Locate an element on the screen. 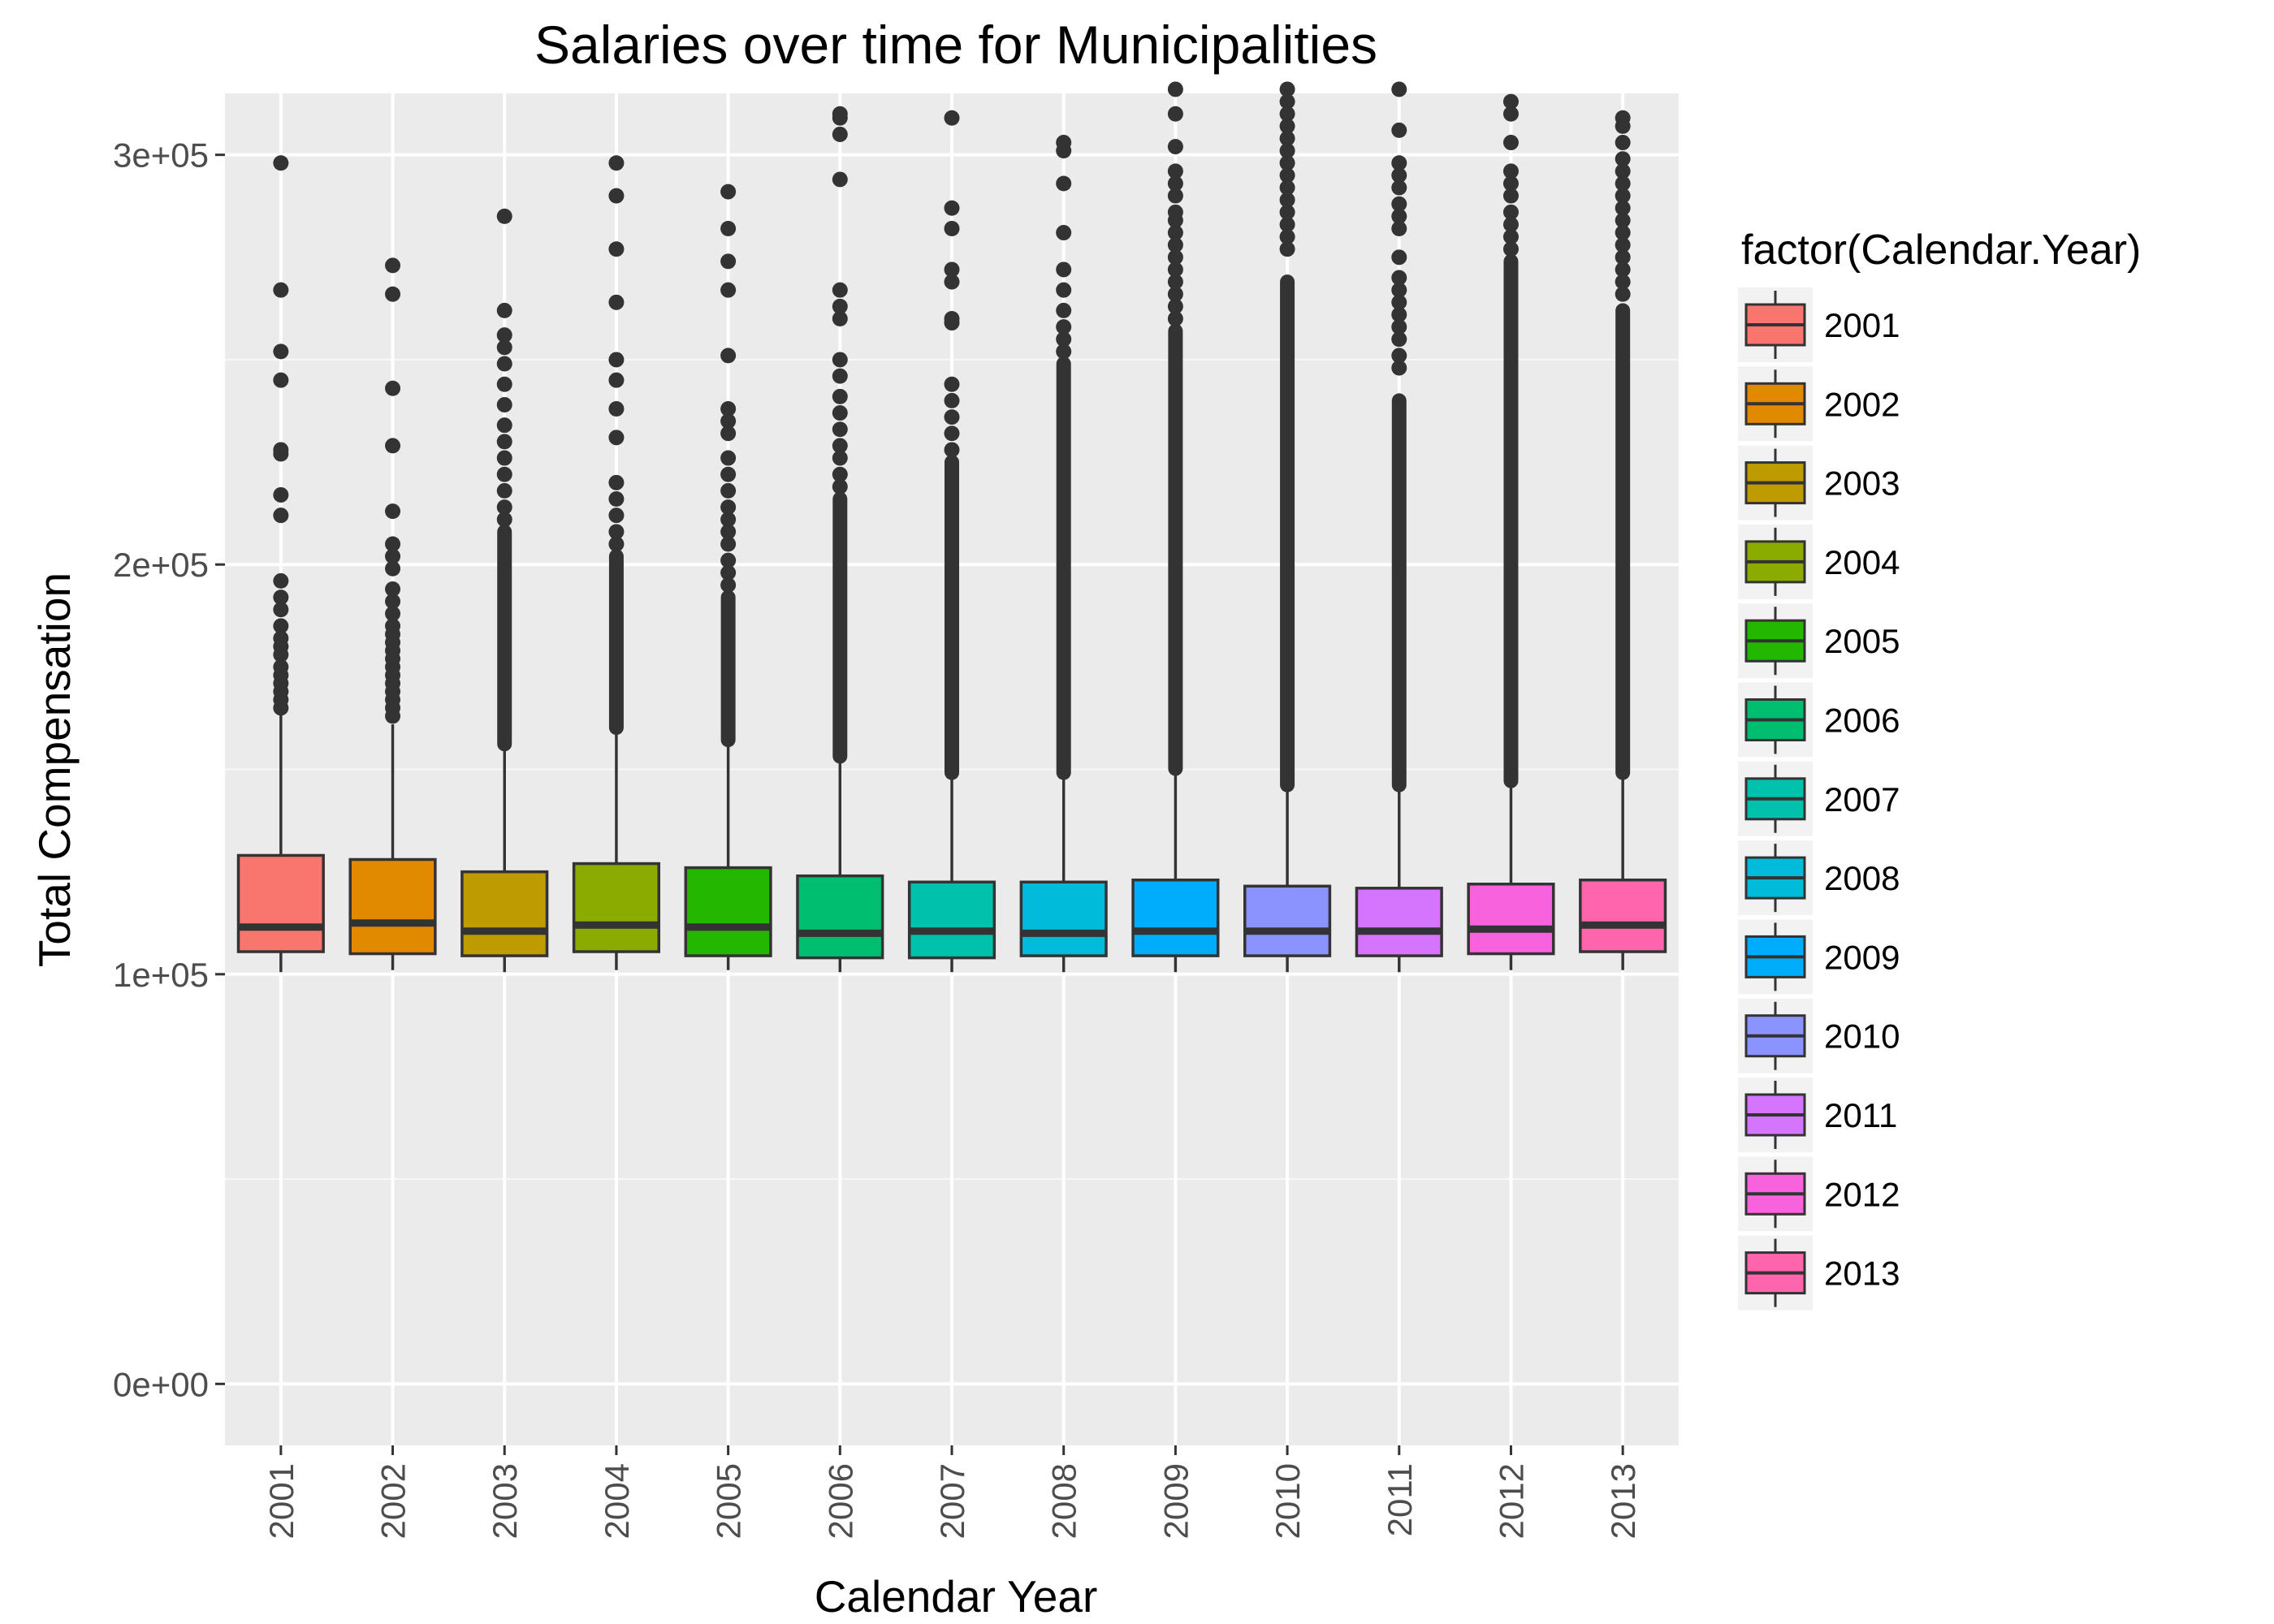 This screenshot has height=1624, width=2274. legend-item-2011: 2011 is located at coordinates (1817, 1115).